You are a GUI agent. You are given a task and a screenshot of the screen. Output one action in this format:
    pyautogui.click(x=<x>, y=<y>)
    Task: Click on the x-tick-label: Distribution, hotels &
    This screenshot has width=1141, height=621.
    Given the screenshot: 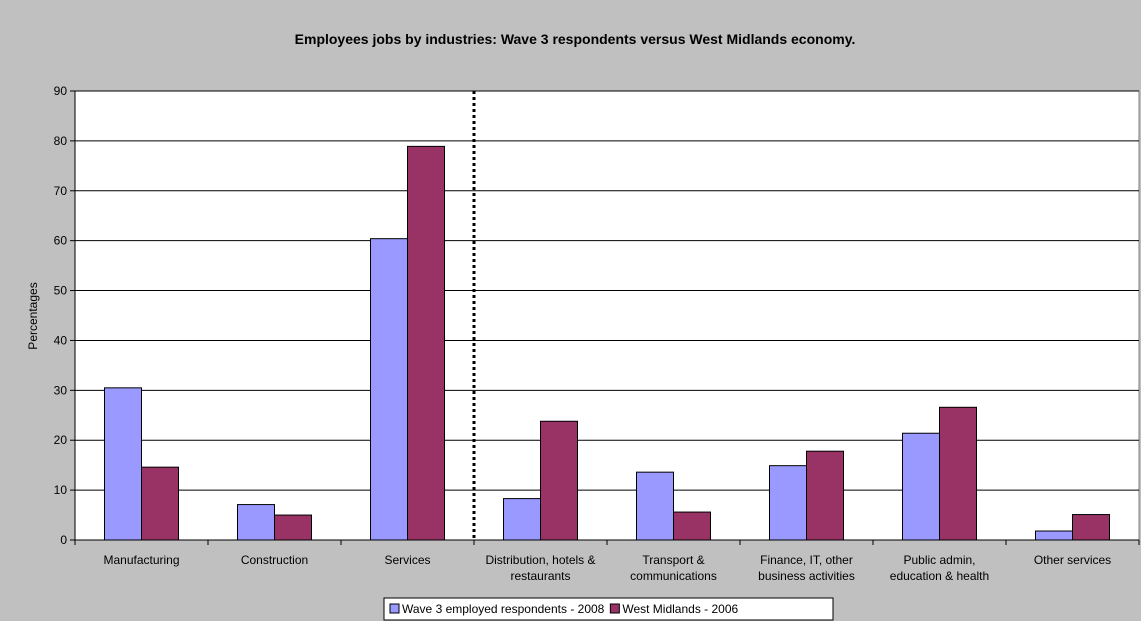 What is the action you would take?
    pyautogui.click(x=540, y=560)
    